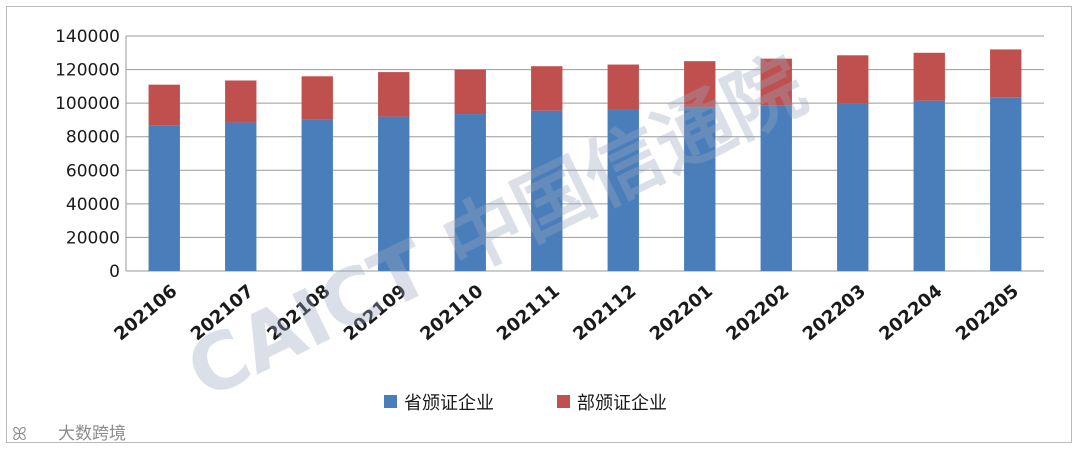  What do you see at coordinates (563, 401) in the screenshot?
I see `legend-swatch-ministerial` at bounding box center [563, 401].